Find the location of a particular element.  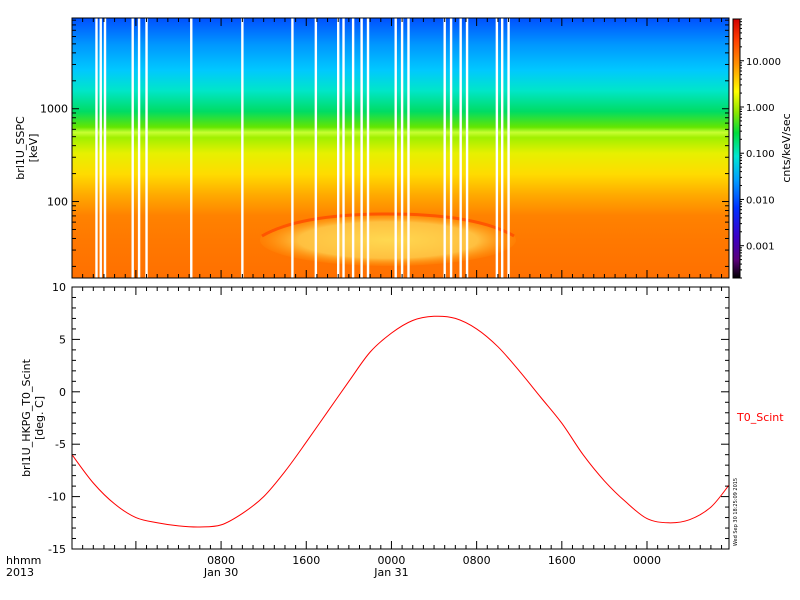

spectrogram-ylabel-2: [keV] is located at coordinates (33, 148).